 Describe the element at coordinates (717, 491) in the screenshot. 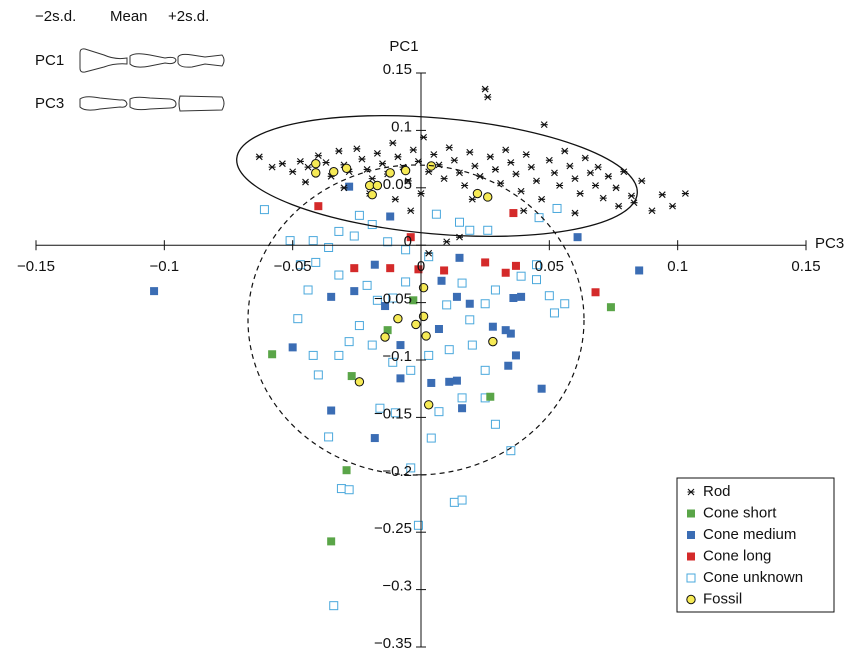

I see `legend-label: Rod` at that location.